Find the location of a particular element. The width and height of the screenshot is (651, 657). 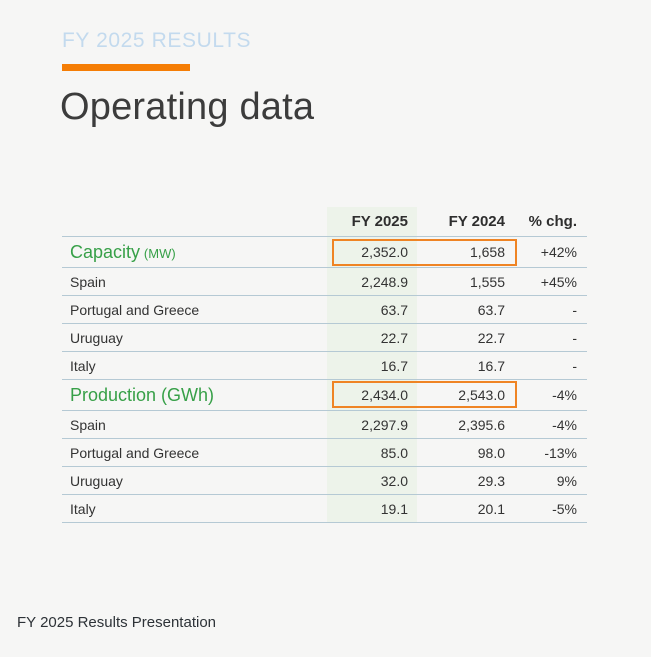

header-pct-chg: % chg. is located at coordinates (549, 222).